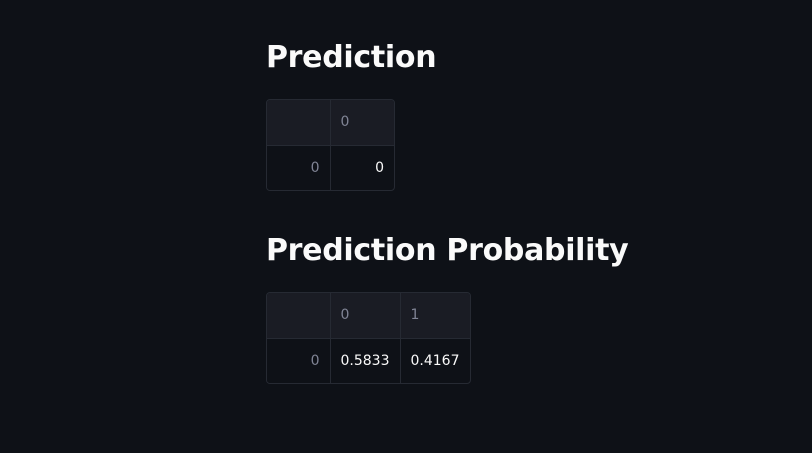 The width and height of the screenshot is (812, 453). What do you see at coordinates (351, 57) in the screenshot?
I see `prediction-heading: Prediction` at bounding box center [351, 57].